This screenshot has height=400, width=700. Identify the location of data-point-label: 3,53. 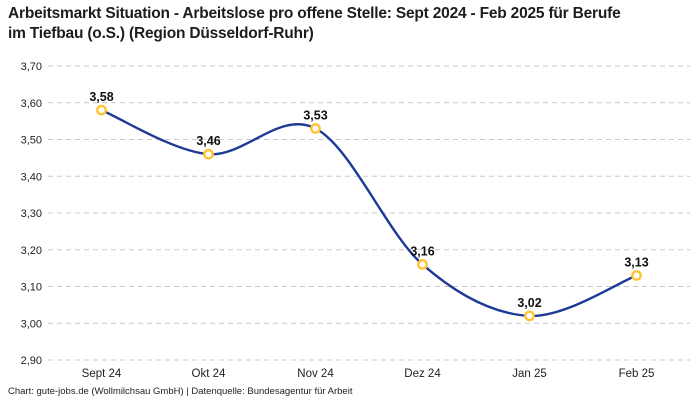
(315, 115).